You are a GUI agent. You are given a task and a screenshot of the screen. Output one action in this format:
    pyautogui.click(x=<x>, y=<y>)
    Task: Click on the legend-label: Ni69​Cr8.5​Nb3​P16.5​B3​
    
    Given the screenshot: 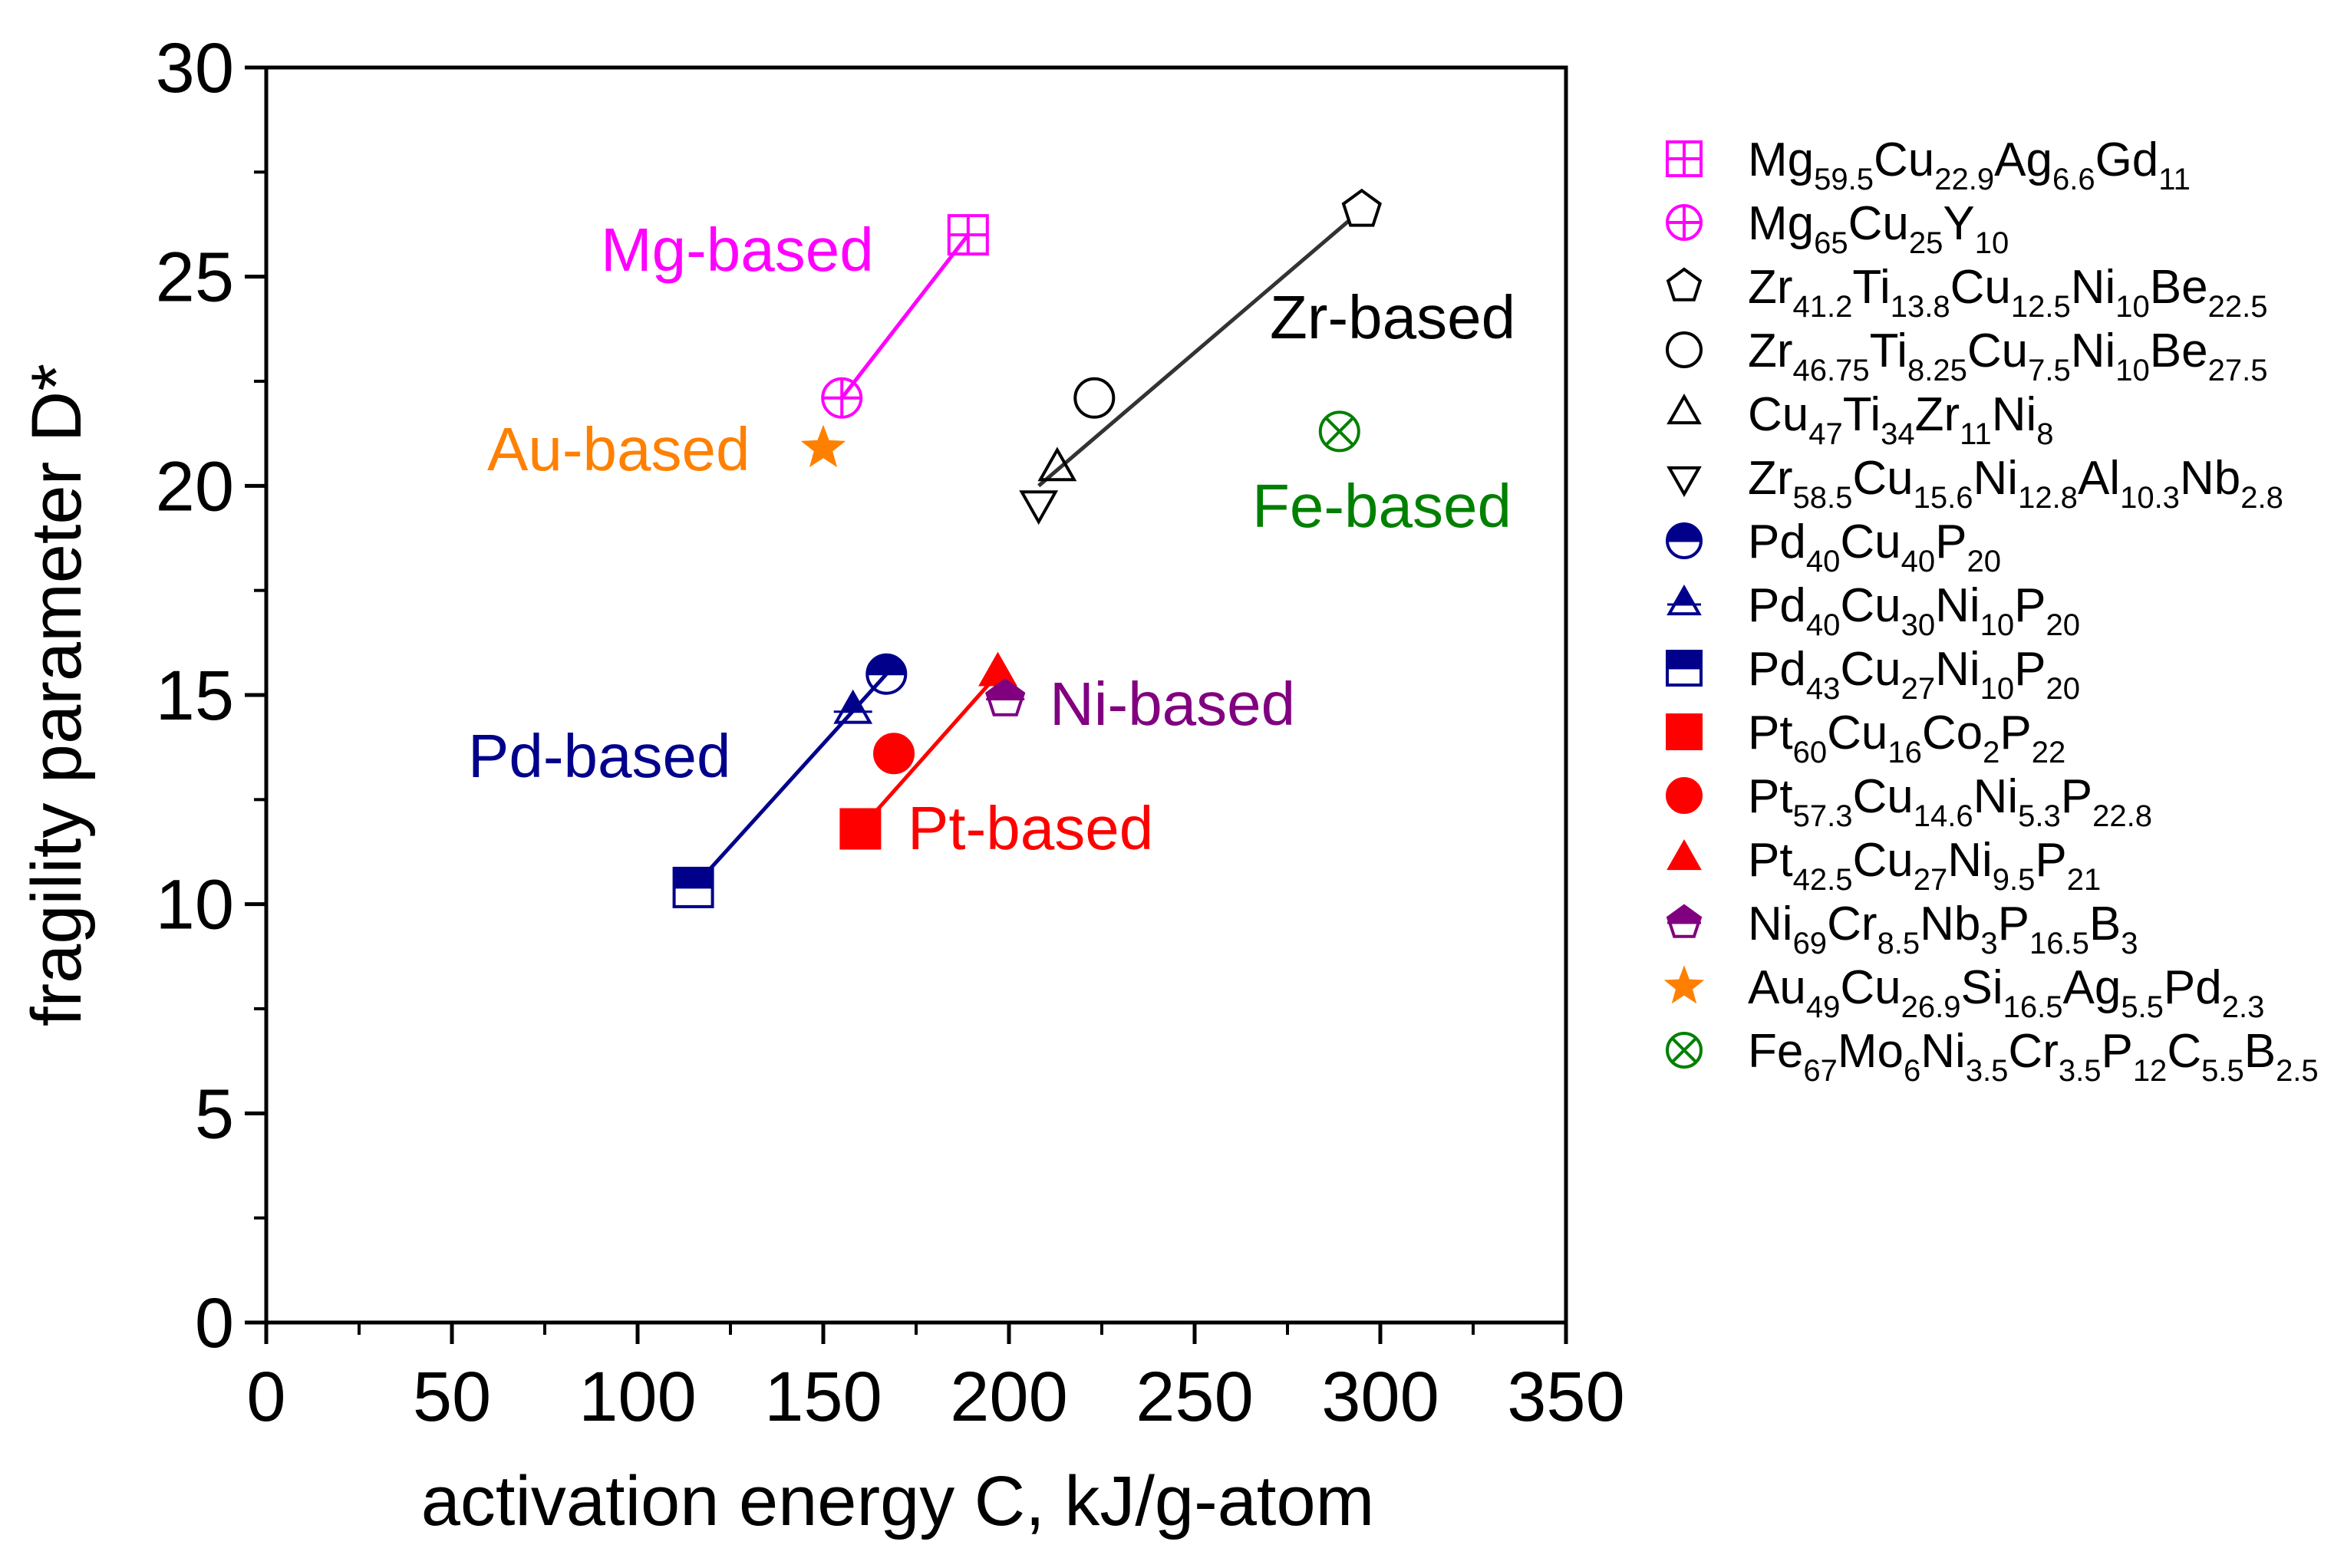 What is the action you would take?
    pyautogui.click(x=1943, y=929)
    